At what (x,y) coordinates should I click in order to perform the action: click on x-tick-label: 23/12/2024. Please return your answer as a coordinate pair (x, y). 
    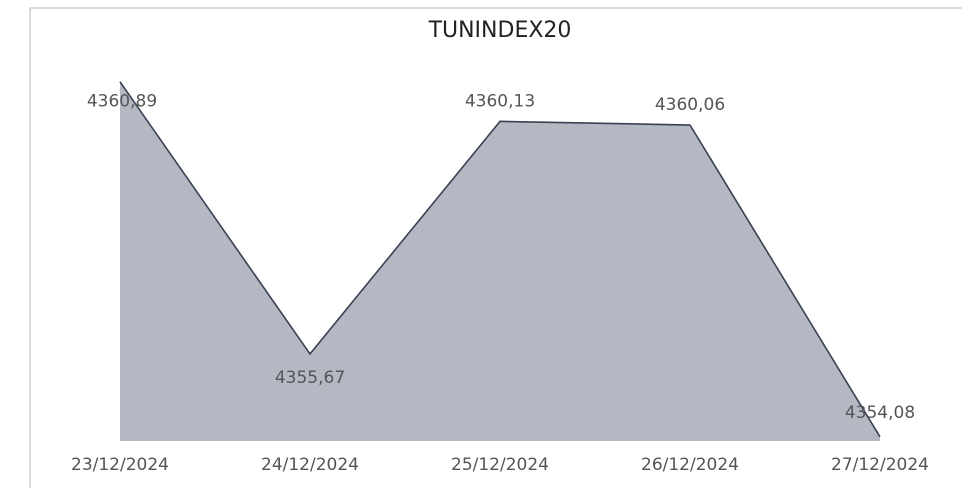
    Looking at the image, I should click on (120, 465).